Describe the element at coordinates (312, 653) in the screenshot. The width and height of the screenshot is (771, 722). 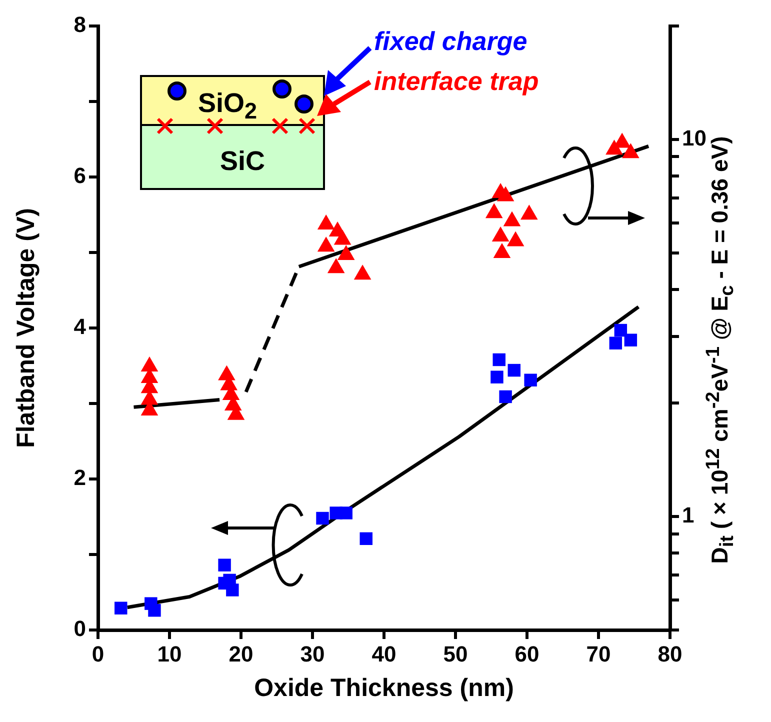
I see `x-tick-label: 30` at that location.